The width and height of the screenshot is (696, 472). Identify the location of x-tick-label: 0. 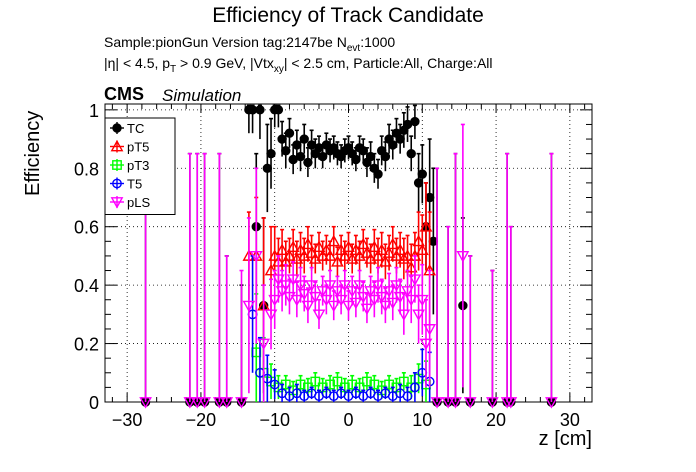
(348, 420).